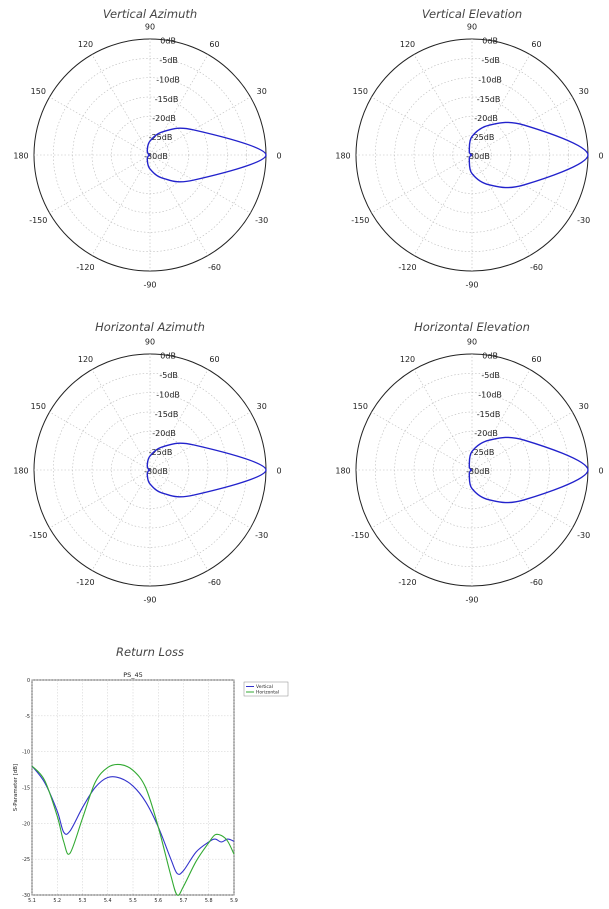 The height and width of the screenshot is (909, 609). Describe the element at coordinates (472, 14) in the screenshot. I see `chart-title: Vertical Elevation` at that location.